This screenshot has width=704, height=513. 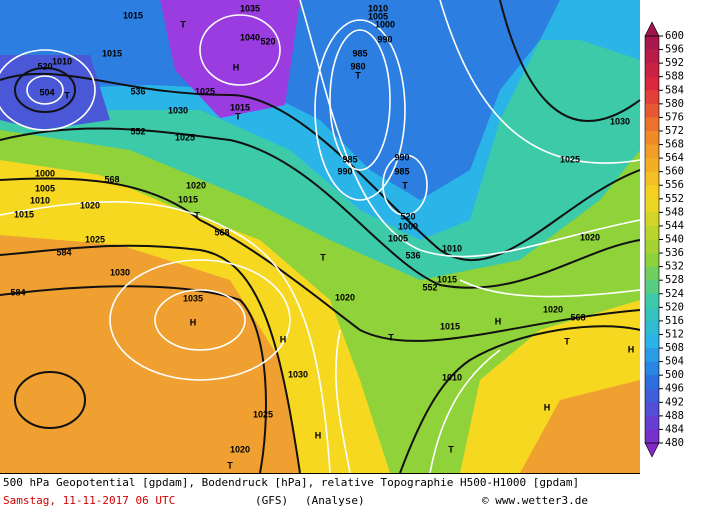 What do you see at coordinates (357, 66) in the screenshot?
I see `contour-label: 980` at bounding box center [357, 66].